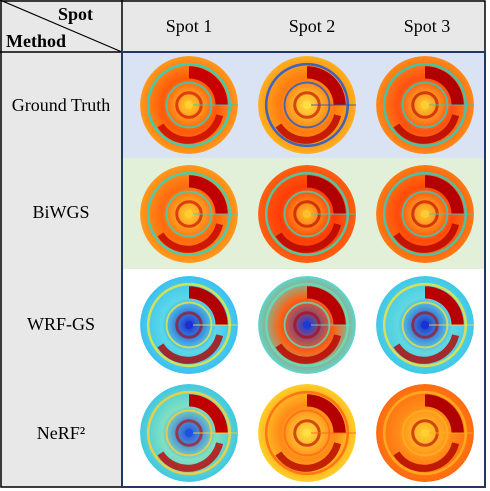  What do you see at coordinates (76, 14) in the screenshot?
I see `corner-header-spot: Spot` at bounding box center [76, 14].